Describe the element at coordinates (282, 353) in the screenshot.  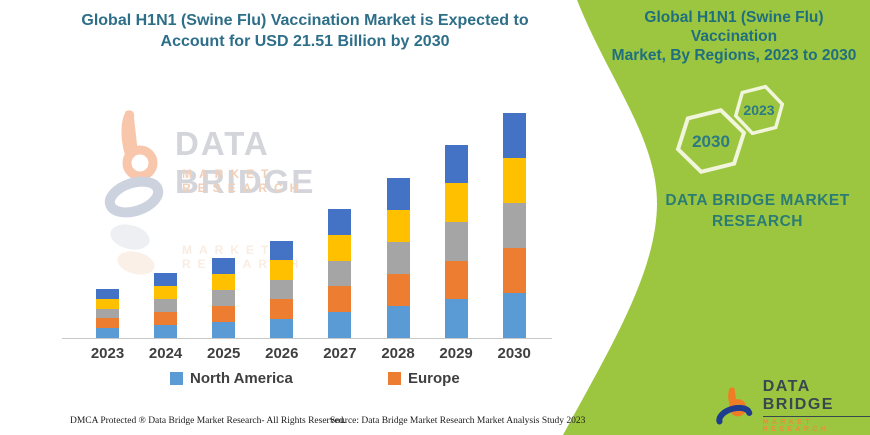
I see `x-axis-label: 2026` at that location.